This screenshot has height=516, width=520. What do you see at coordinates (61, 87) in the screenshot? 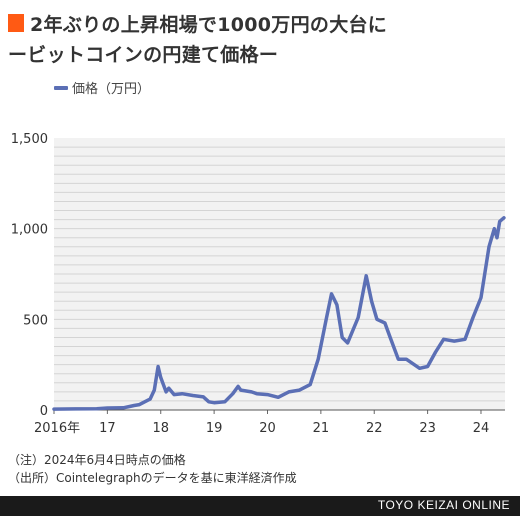
I see `legend-swatch` at bounding box center [61, 87].